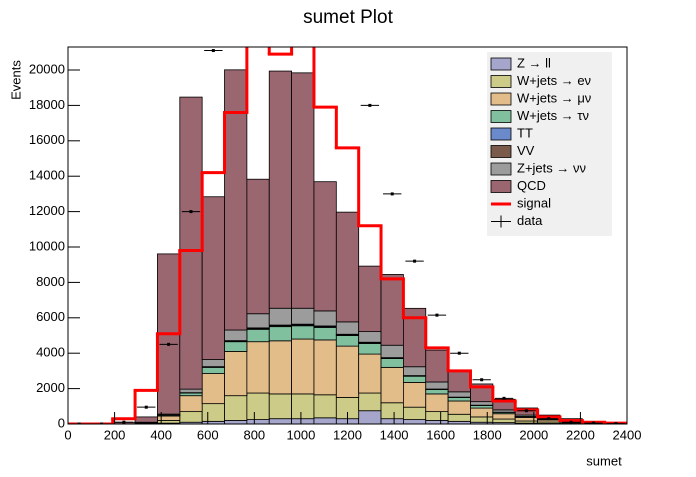 The image size is (696, 477). I want to click on legend-label: W+jets → τν, so click(553, 115).